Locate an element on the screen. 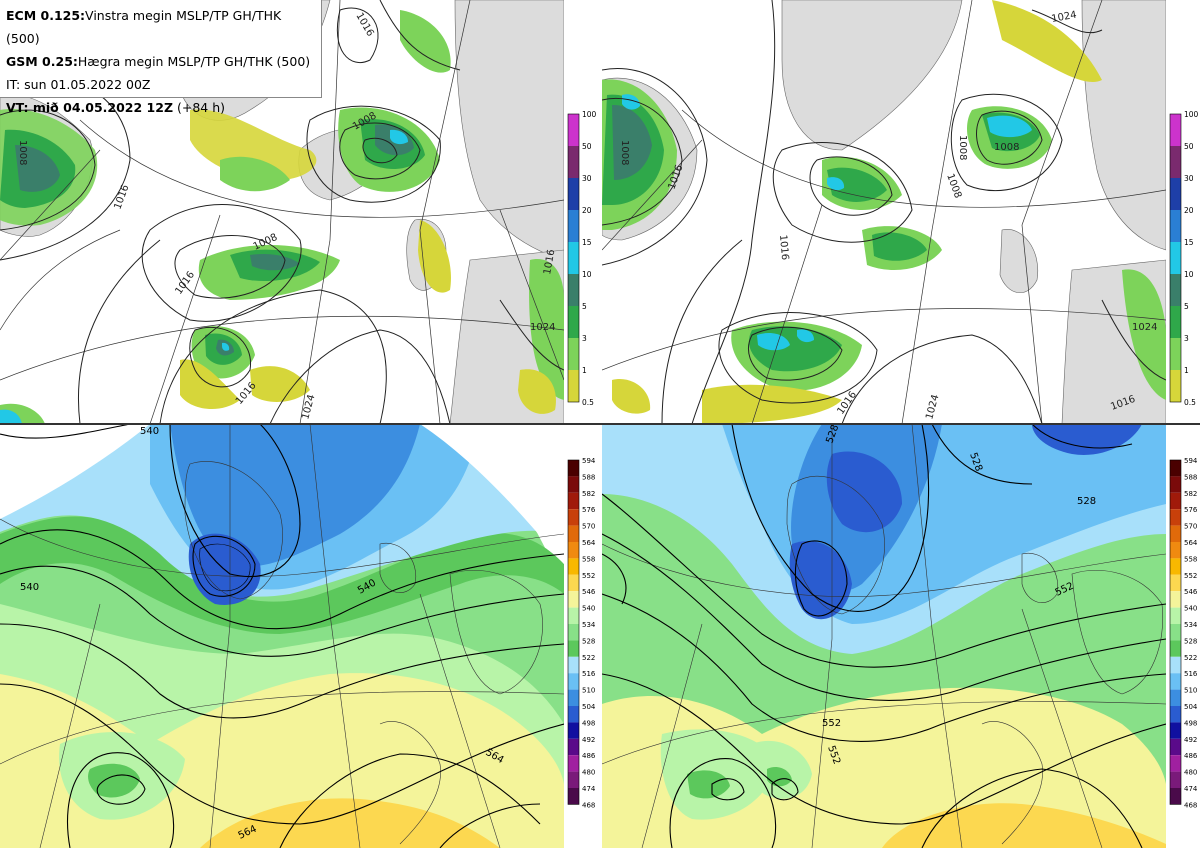 This screenshot has height=848, width=1200. colorbar-label: 510 is located at coordinates (588, 691).